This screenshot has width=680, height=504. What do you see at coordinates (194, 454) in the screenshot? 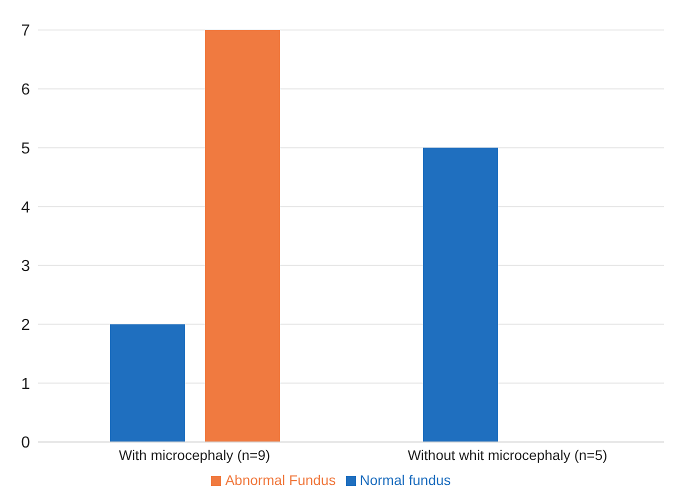
I see `x-tick-label: With microcephaly (n=9)` at bounding box center [194, 454].